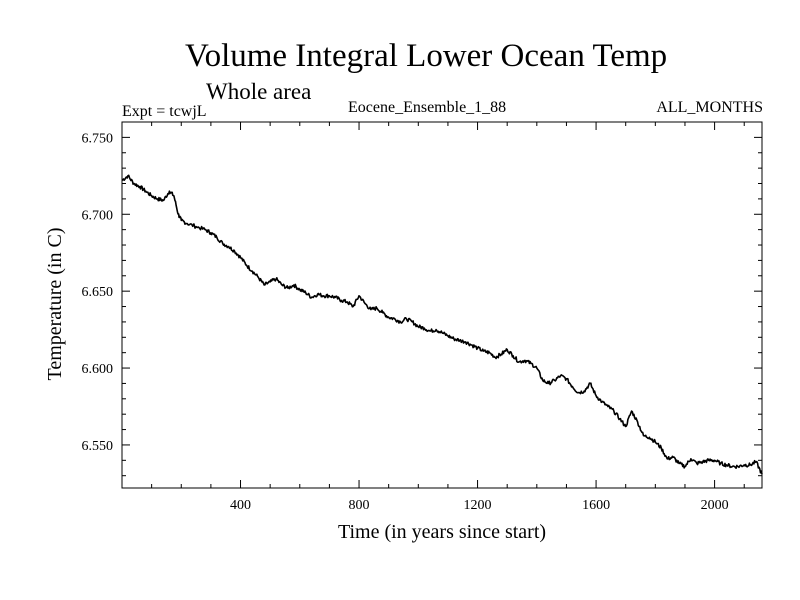 The height and width of the screenshot is (600, 800). What do you see at coordinates (359, 505) in the screenshot?
I see `x-tick-label: 800` at bounding box center [359, 505].